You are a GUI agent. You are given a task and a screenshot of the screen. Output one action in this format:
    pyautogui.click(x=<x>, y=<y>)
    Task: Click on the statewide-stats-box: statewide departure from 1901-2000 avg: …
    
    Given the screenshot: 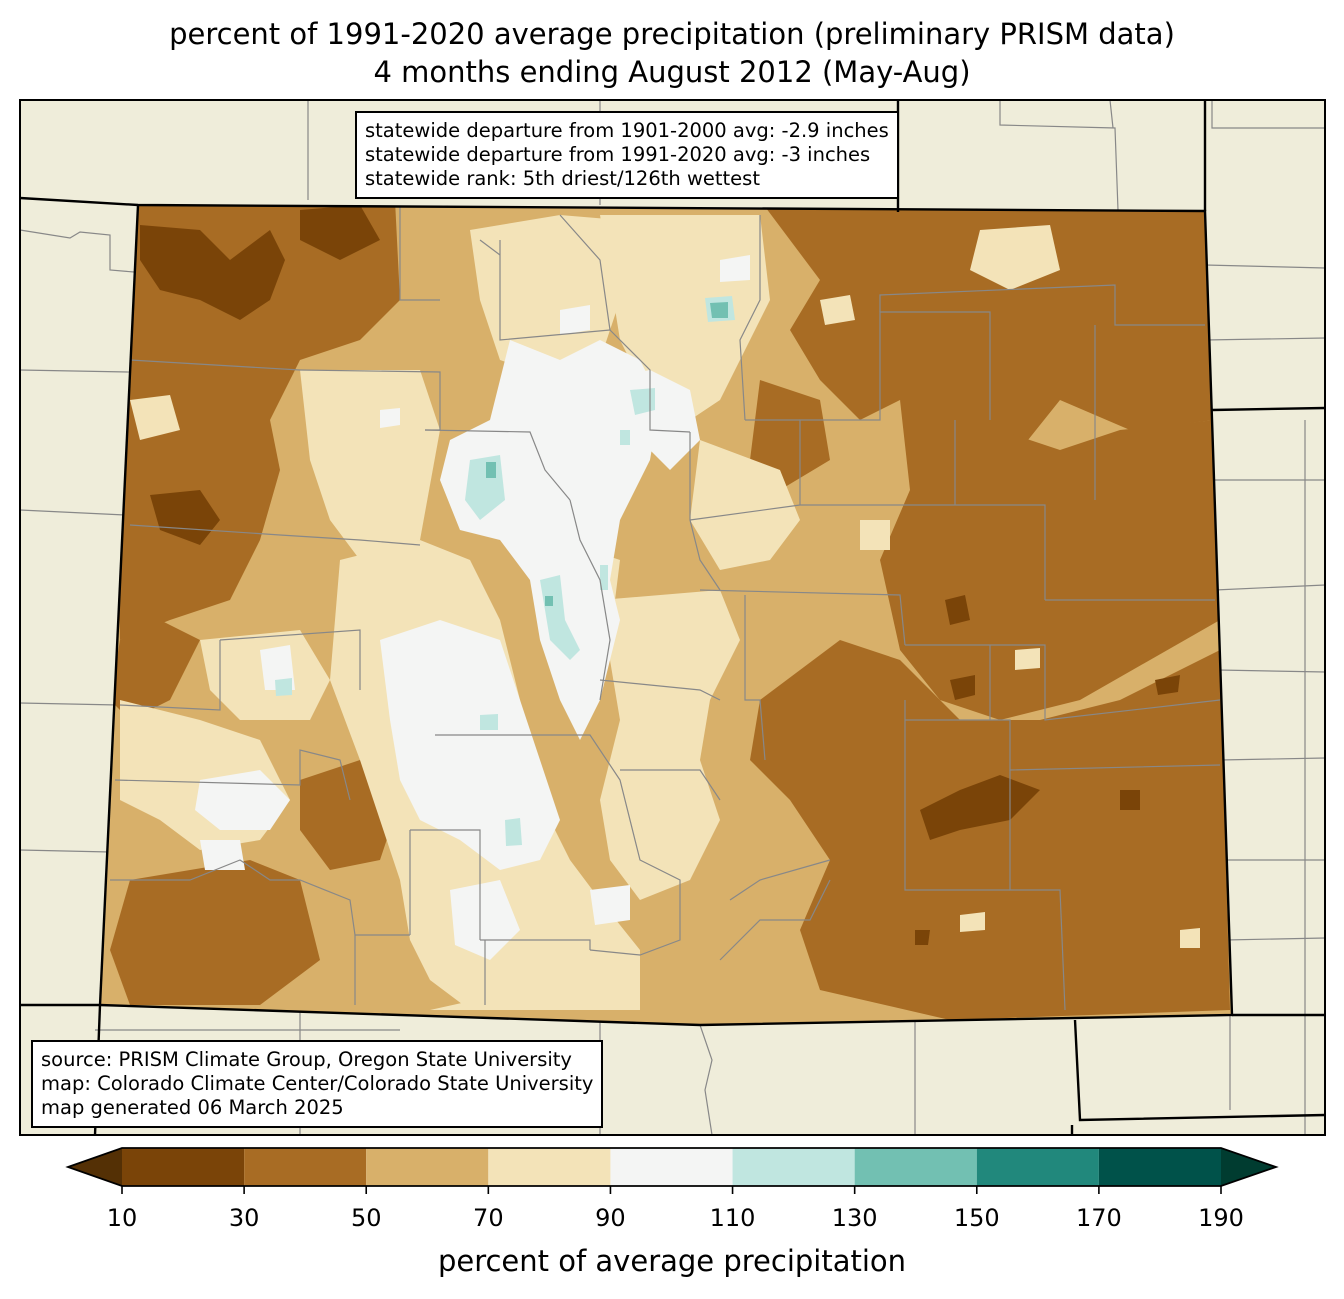 What is the action you would take?
    pyautogui.click(x=627, y=155)
    